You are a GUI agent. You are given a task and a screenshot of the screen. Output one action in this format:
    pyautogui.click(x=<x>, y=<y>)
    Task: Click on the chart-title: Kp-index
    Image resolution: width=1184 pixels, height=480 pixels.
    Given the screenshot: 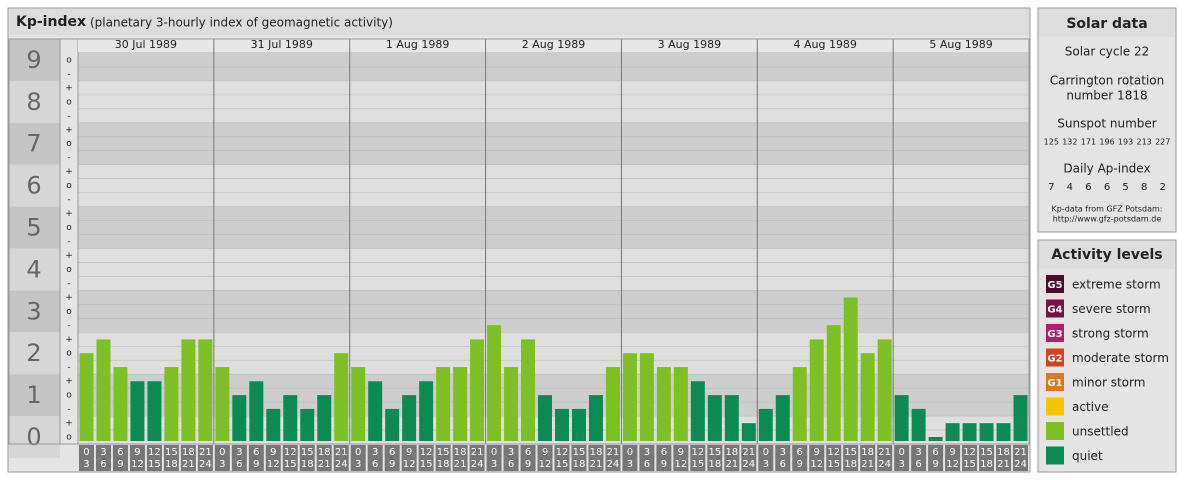 What is the action you would take?
    pyautogui.click(x=51, y=22)
    